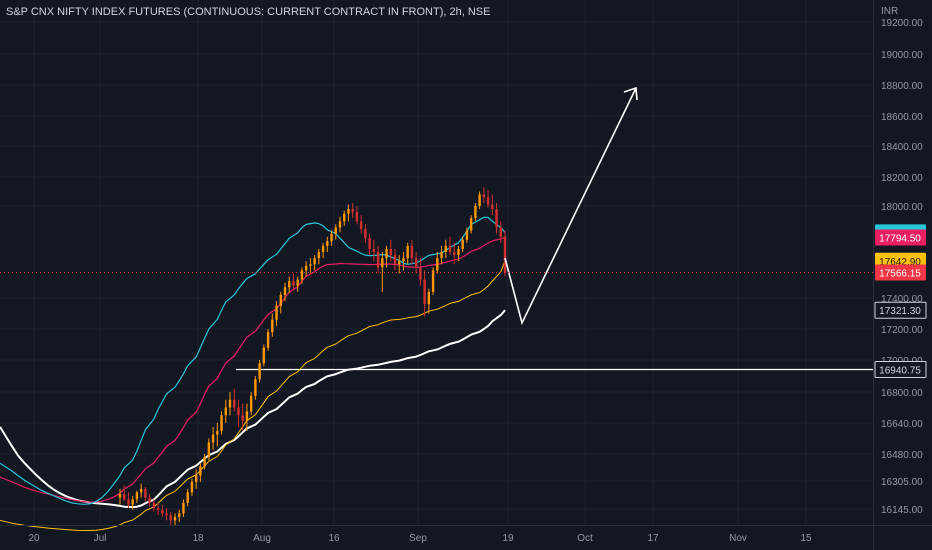 The height and width of the screenshot is (550, 932). What do you see at coordinates (508, 538) in the screenshot?
I see `time-tick-label: 19` at bounding box center [508, 538].